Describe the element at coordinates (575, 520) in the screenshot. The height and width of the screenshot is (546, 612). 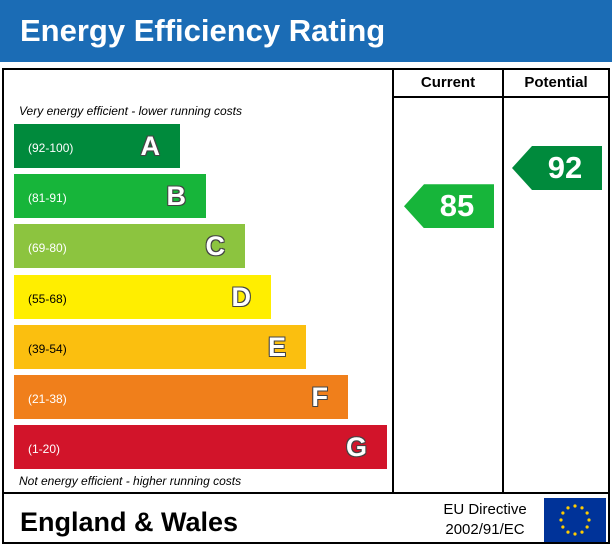
I see `eu-flag-icon` at that location.